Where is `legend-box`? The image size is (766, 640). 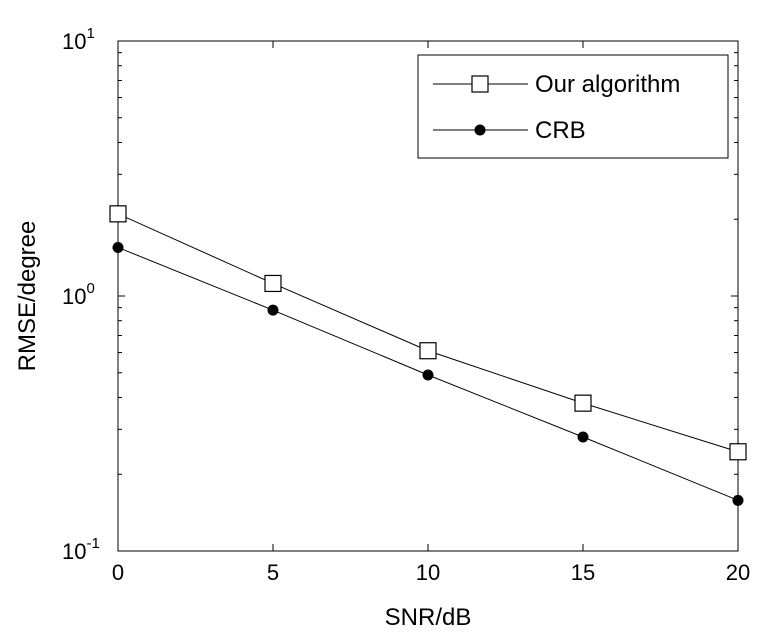
legend-box is located at coordinates (573, 106).